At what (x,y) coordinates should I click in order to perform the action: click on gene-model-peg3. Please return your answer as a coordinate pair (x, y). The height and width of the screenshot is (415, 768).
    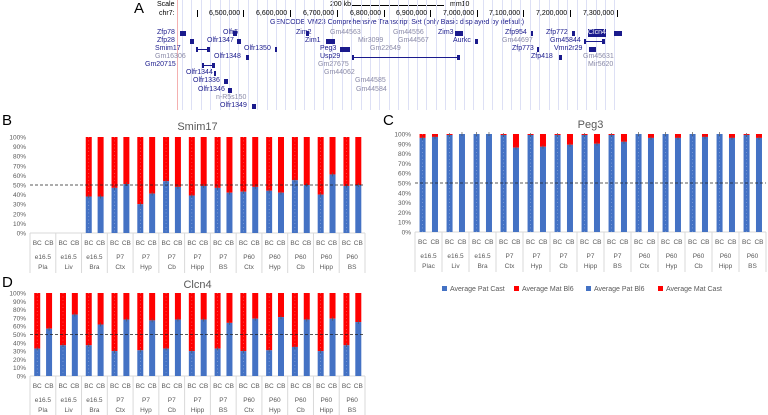
    Looking at the image, I should click on (345, 49).